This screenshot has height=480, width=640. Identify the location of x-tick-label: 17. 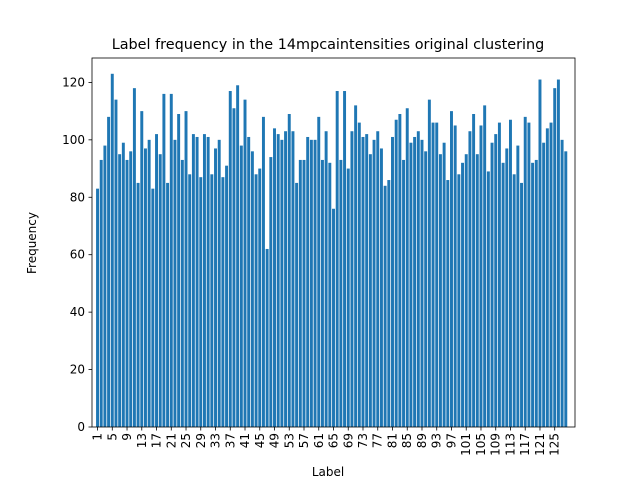
(157, 440).